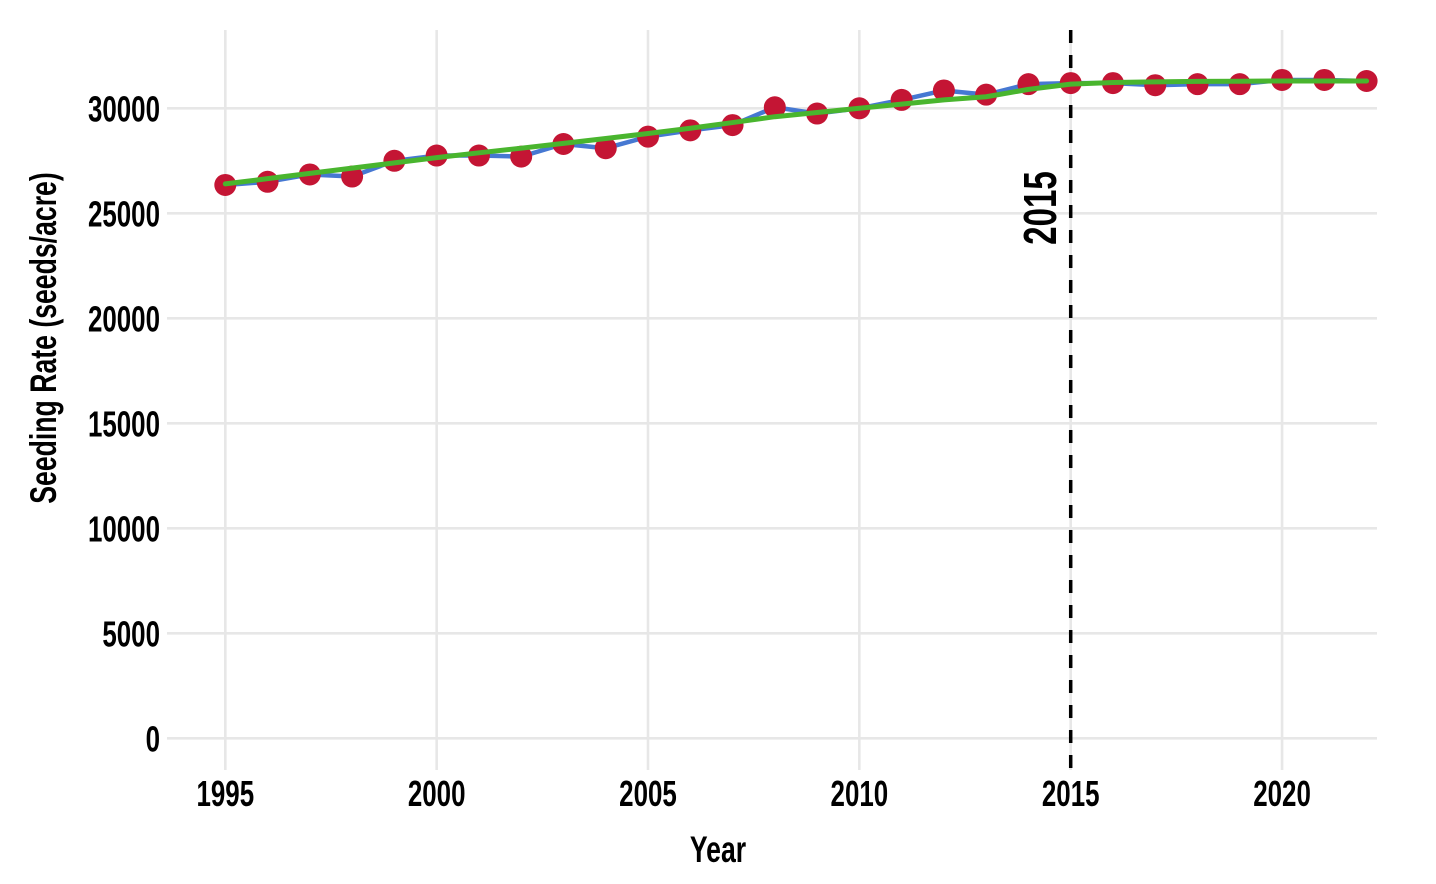  I want to click on data-point-2011, so click(901, 99).